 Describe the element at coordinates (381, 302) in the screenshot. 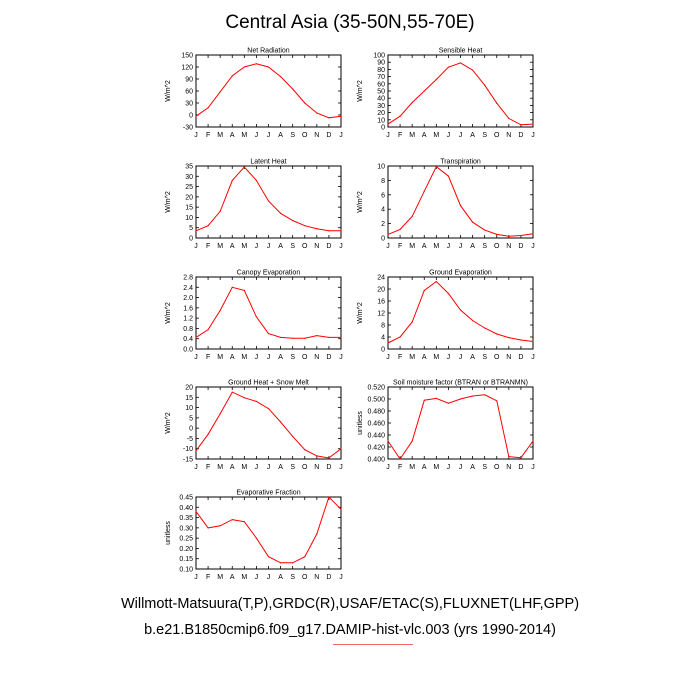

I see `y-tick-label: 16` at that location.